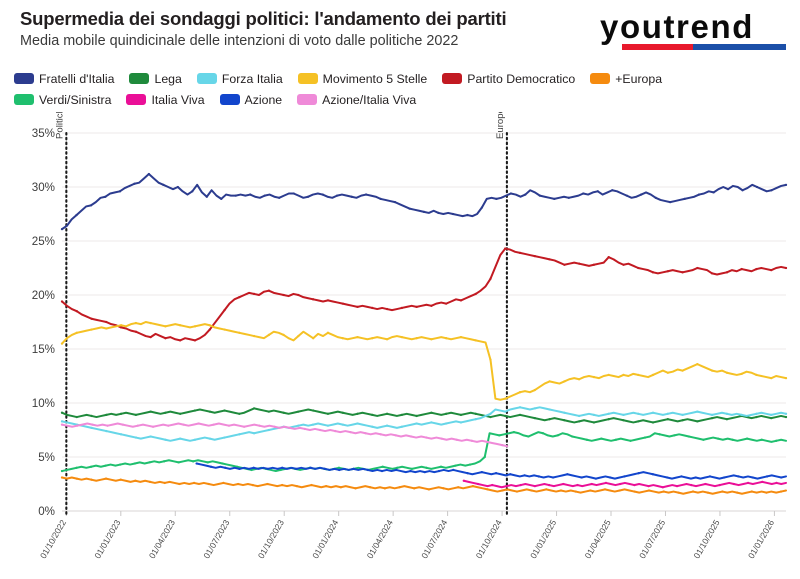 The height and width of the screenshot is (579, 800). Describe the element at coordinates (657, 47) in the screenshot. I see `logo-bar-red` at that location.